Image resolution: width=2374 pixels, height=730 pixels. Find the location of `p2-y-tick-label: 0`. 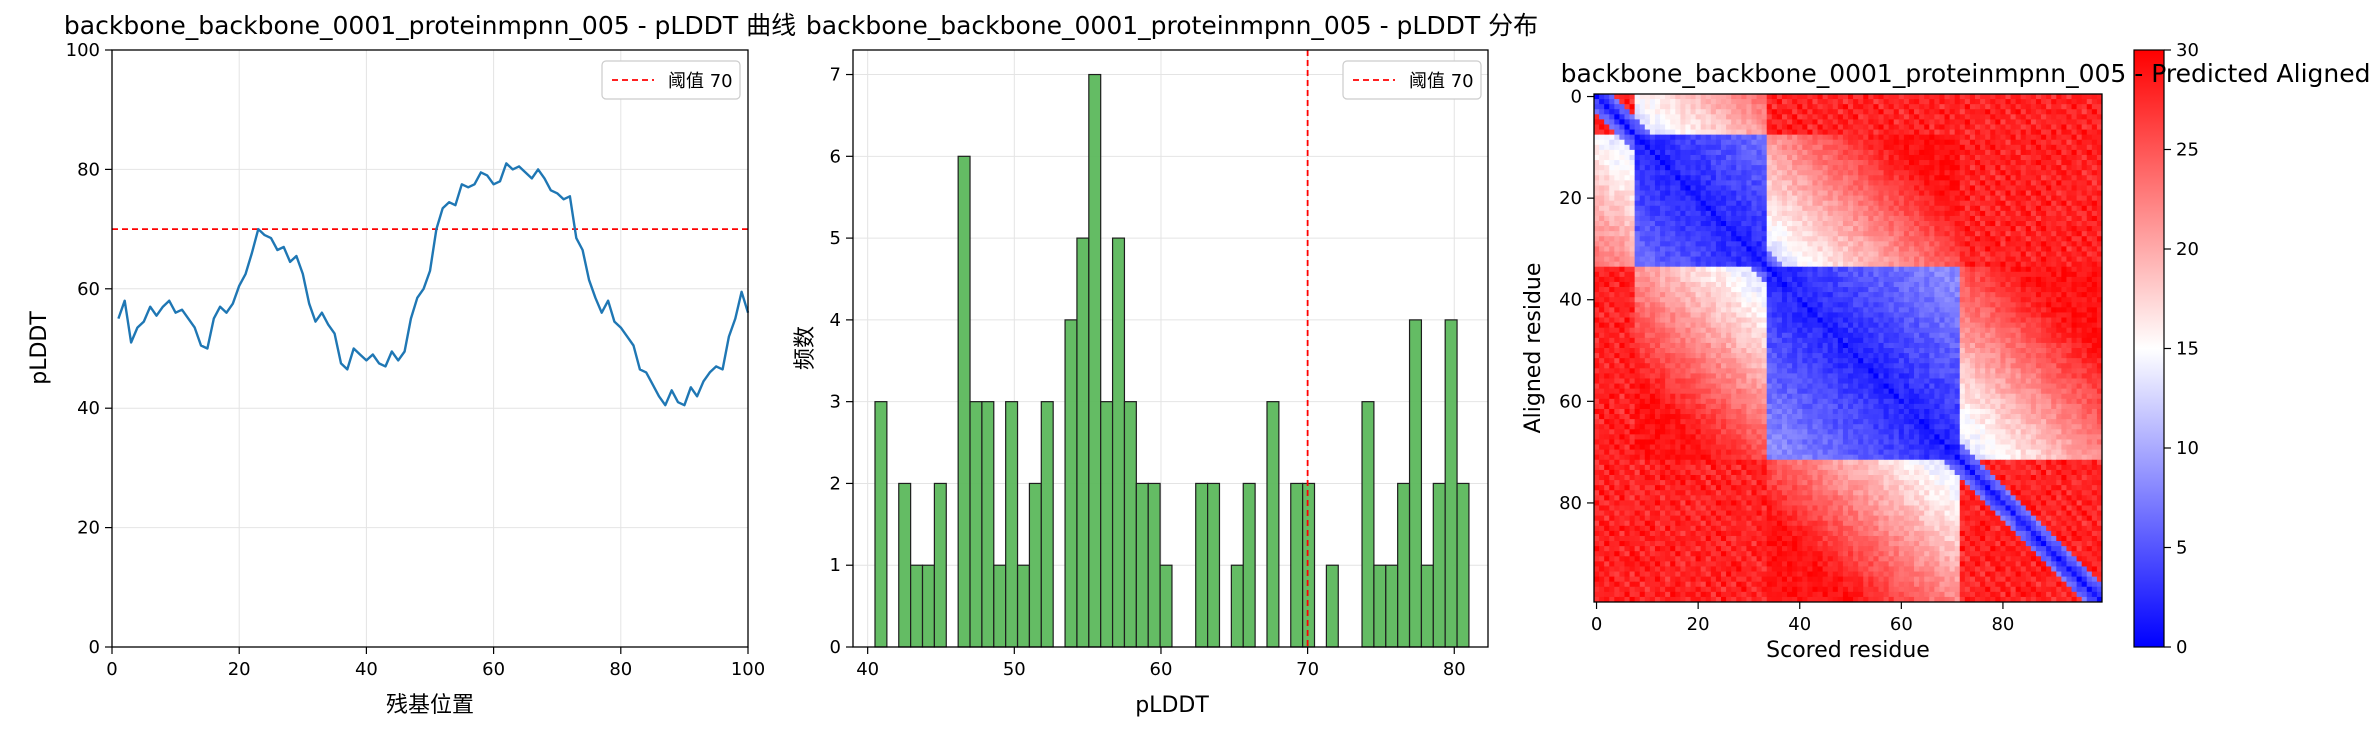

p2-y-tick-label: 0 is located at coordinates (835, 647).